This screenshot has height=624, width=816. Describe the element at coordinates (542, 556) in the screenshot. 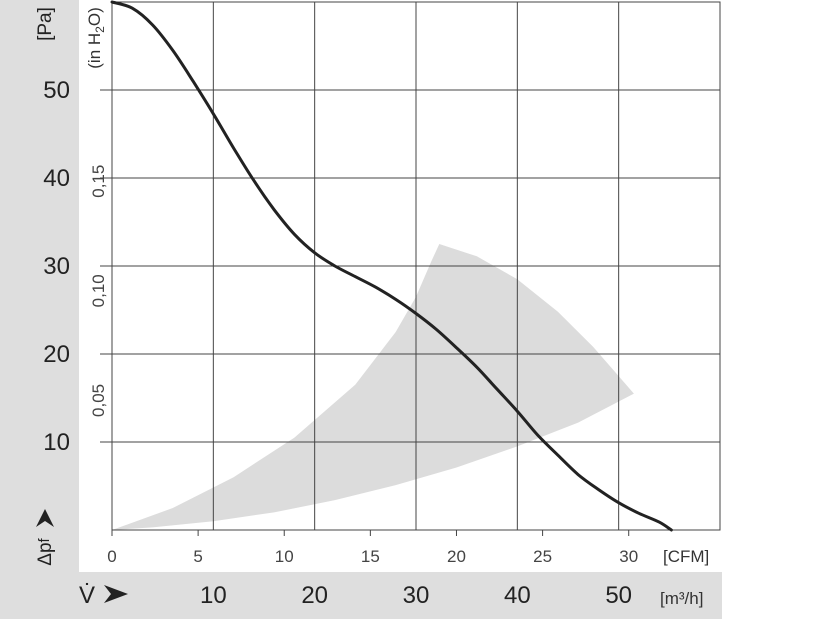

I see `x-axis-tick-label: 25` at that location.